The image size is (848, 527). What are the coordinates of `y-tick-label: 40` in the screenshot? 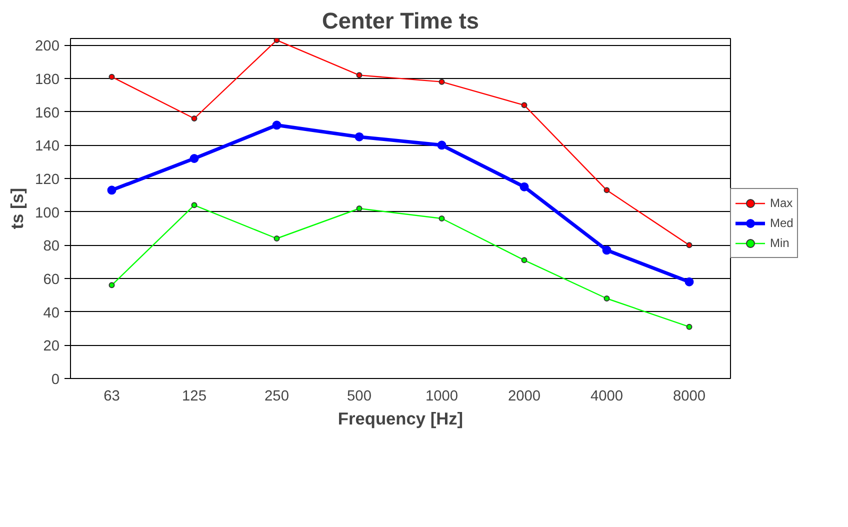 It's located at (51, 313).